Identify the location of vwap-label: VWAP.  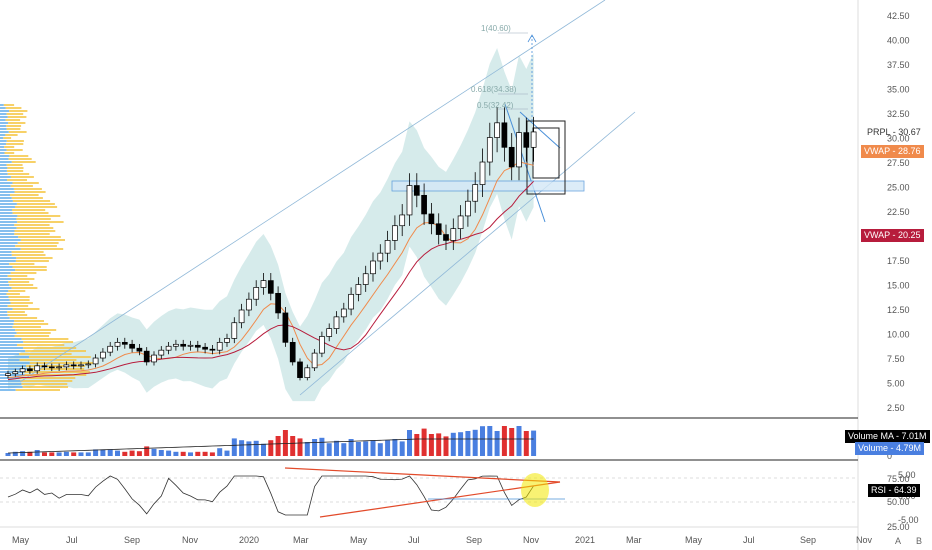
(877, 235).